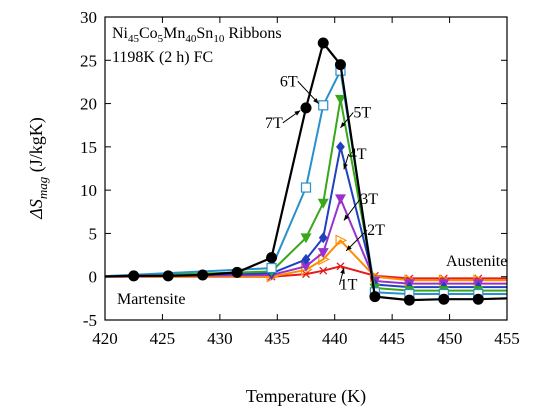 The width and height of the screenshot is (542, 419). What do you see at coordinates (93, 233) in the screenshot?
I see `y-tick-label: 5` at bounding box center [93, 233].